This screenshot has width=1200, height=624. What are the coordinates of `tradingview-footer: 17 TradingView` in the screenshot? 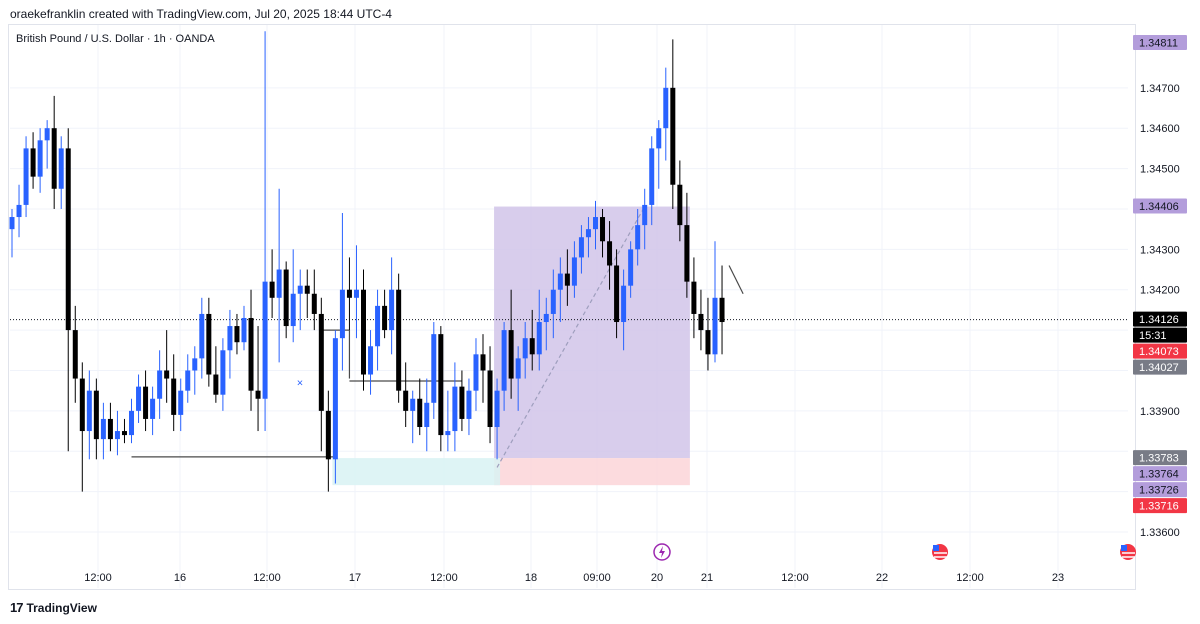 It's located at (53, 607).